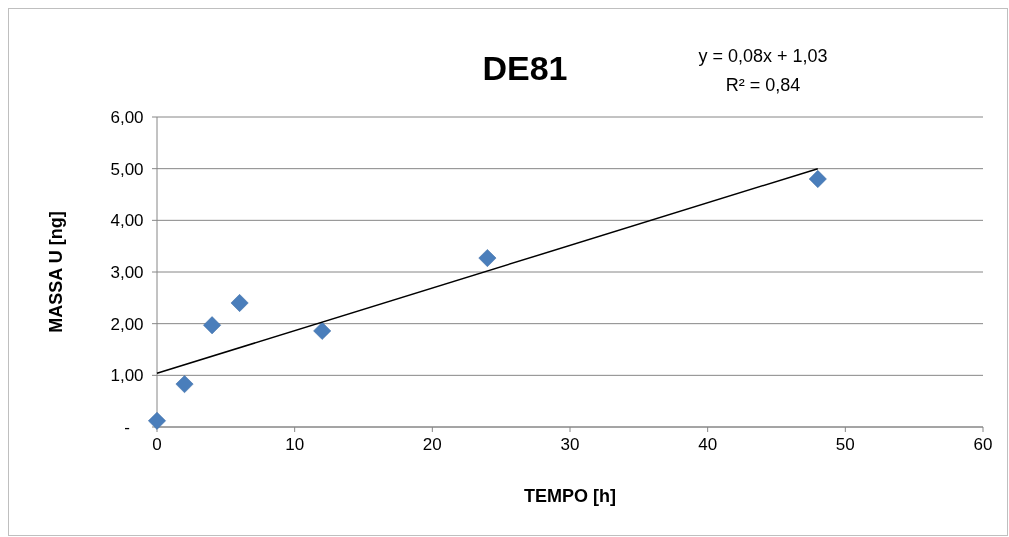 The image size is (1009, 537). I want to click on y-tick-label: 1,00, so click(127, 376).